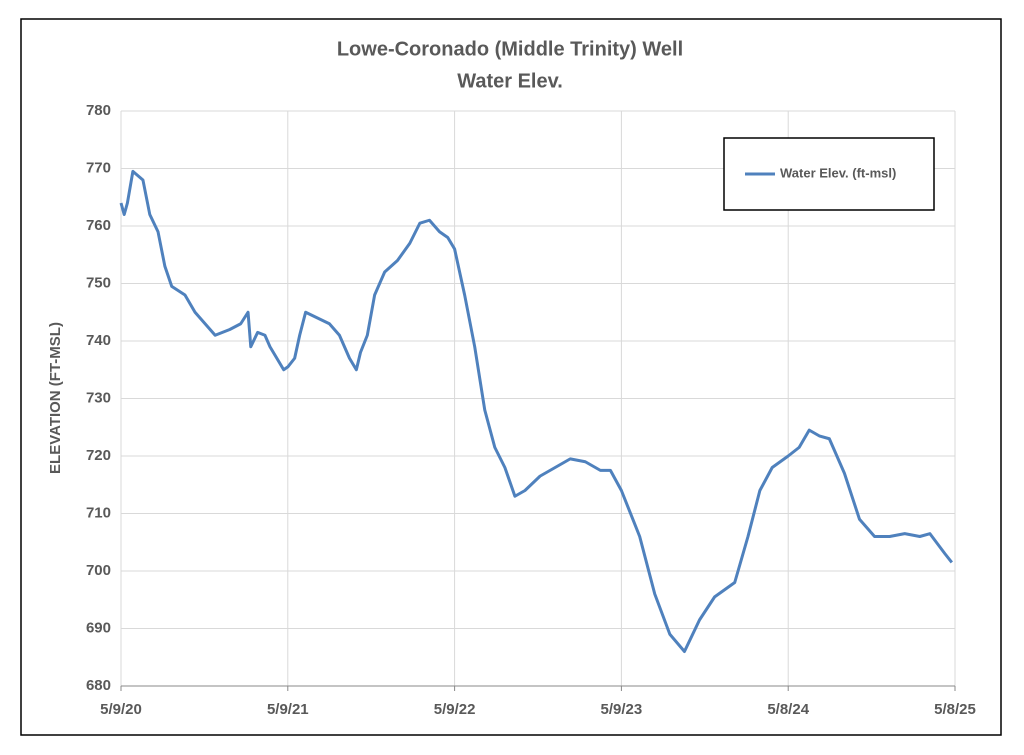  Describe the element at coordinates (98, 340) in the screenshot. I see `y-tick-label: 740` at that location.